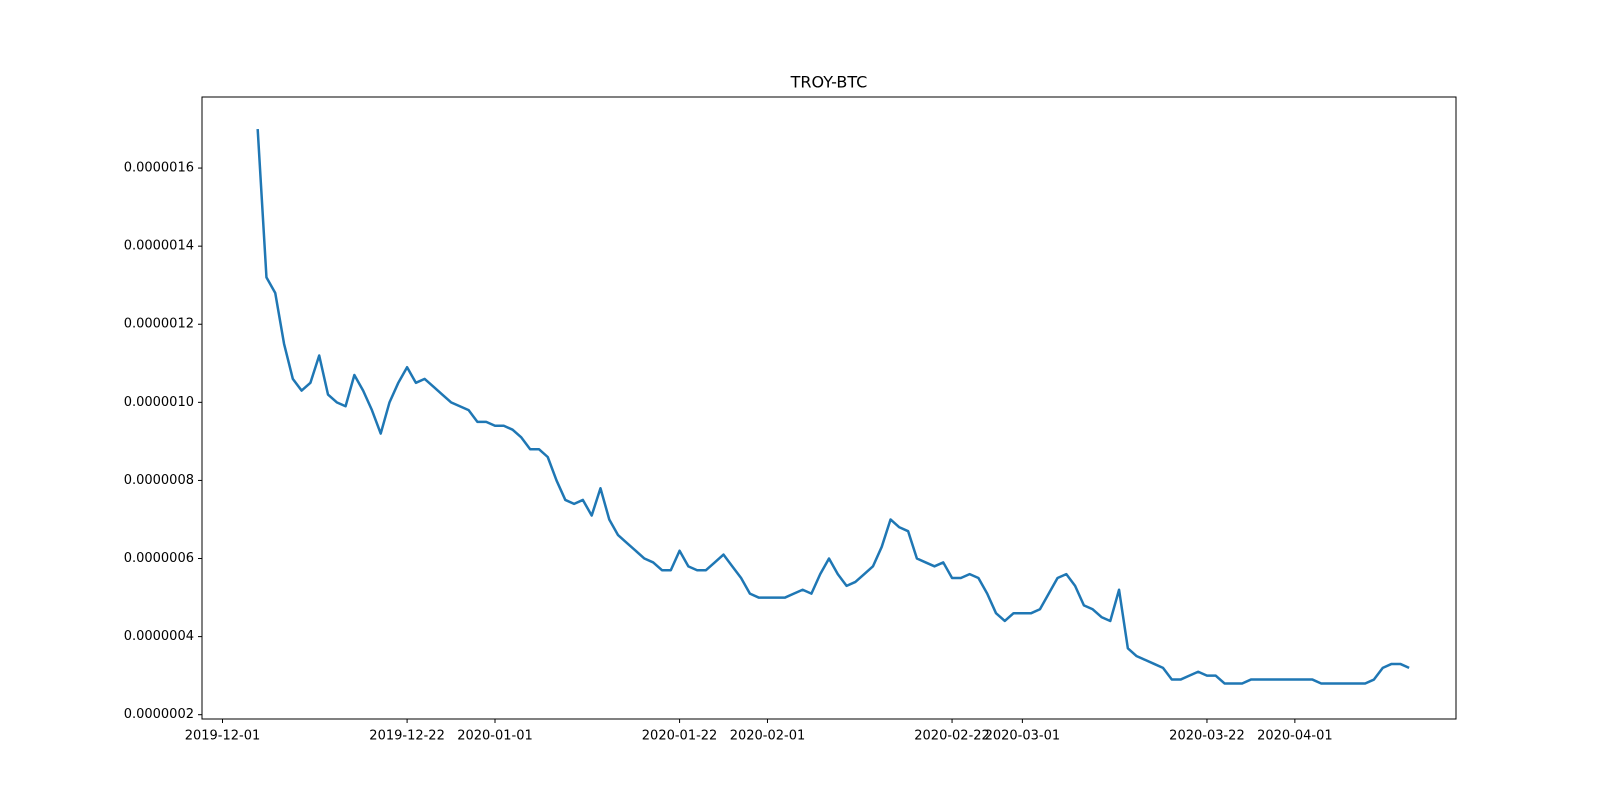 Image resolution: width=1600 pixels, height=800 pixels. Describe the element at coordinates (407, 736) in the screenshot. I see `x-tick-label: 2019-12-22` at that location.